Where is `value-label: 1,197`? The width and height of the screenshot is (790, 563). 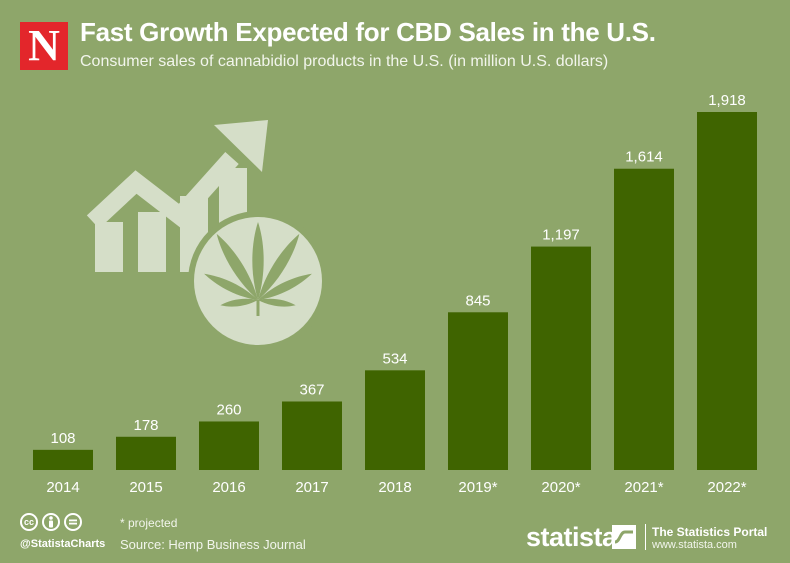
value-label: 1,197 is located at coordinates (561, 235).